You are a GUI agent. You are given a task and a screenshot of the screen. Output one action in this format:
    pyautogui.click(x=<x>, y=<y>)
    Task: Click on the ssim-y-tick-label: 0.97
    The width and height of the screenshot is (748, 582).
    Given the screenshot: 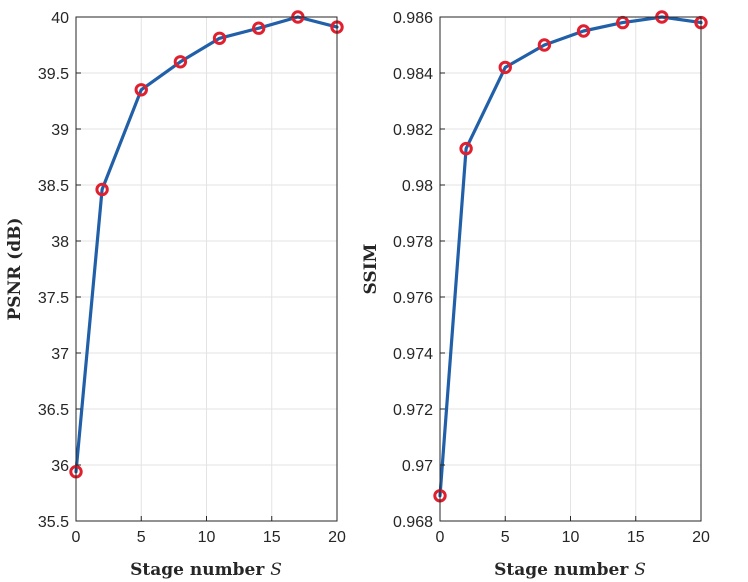 What is the action you would take?
    pyautogui.click(x=417, y=466)
    